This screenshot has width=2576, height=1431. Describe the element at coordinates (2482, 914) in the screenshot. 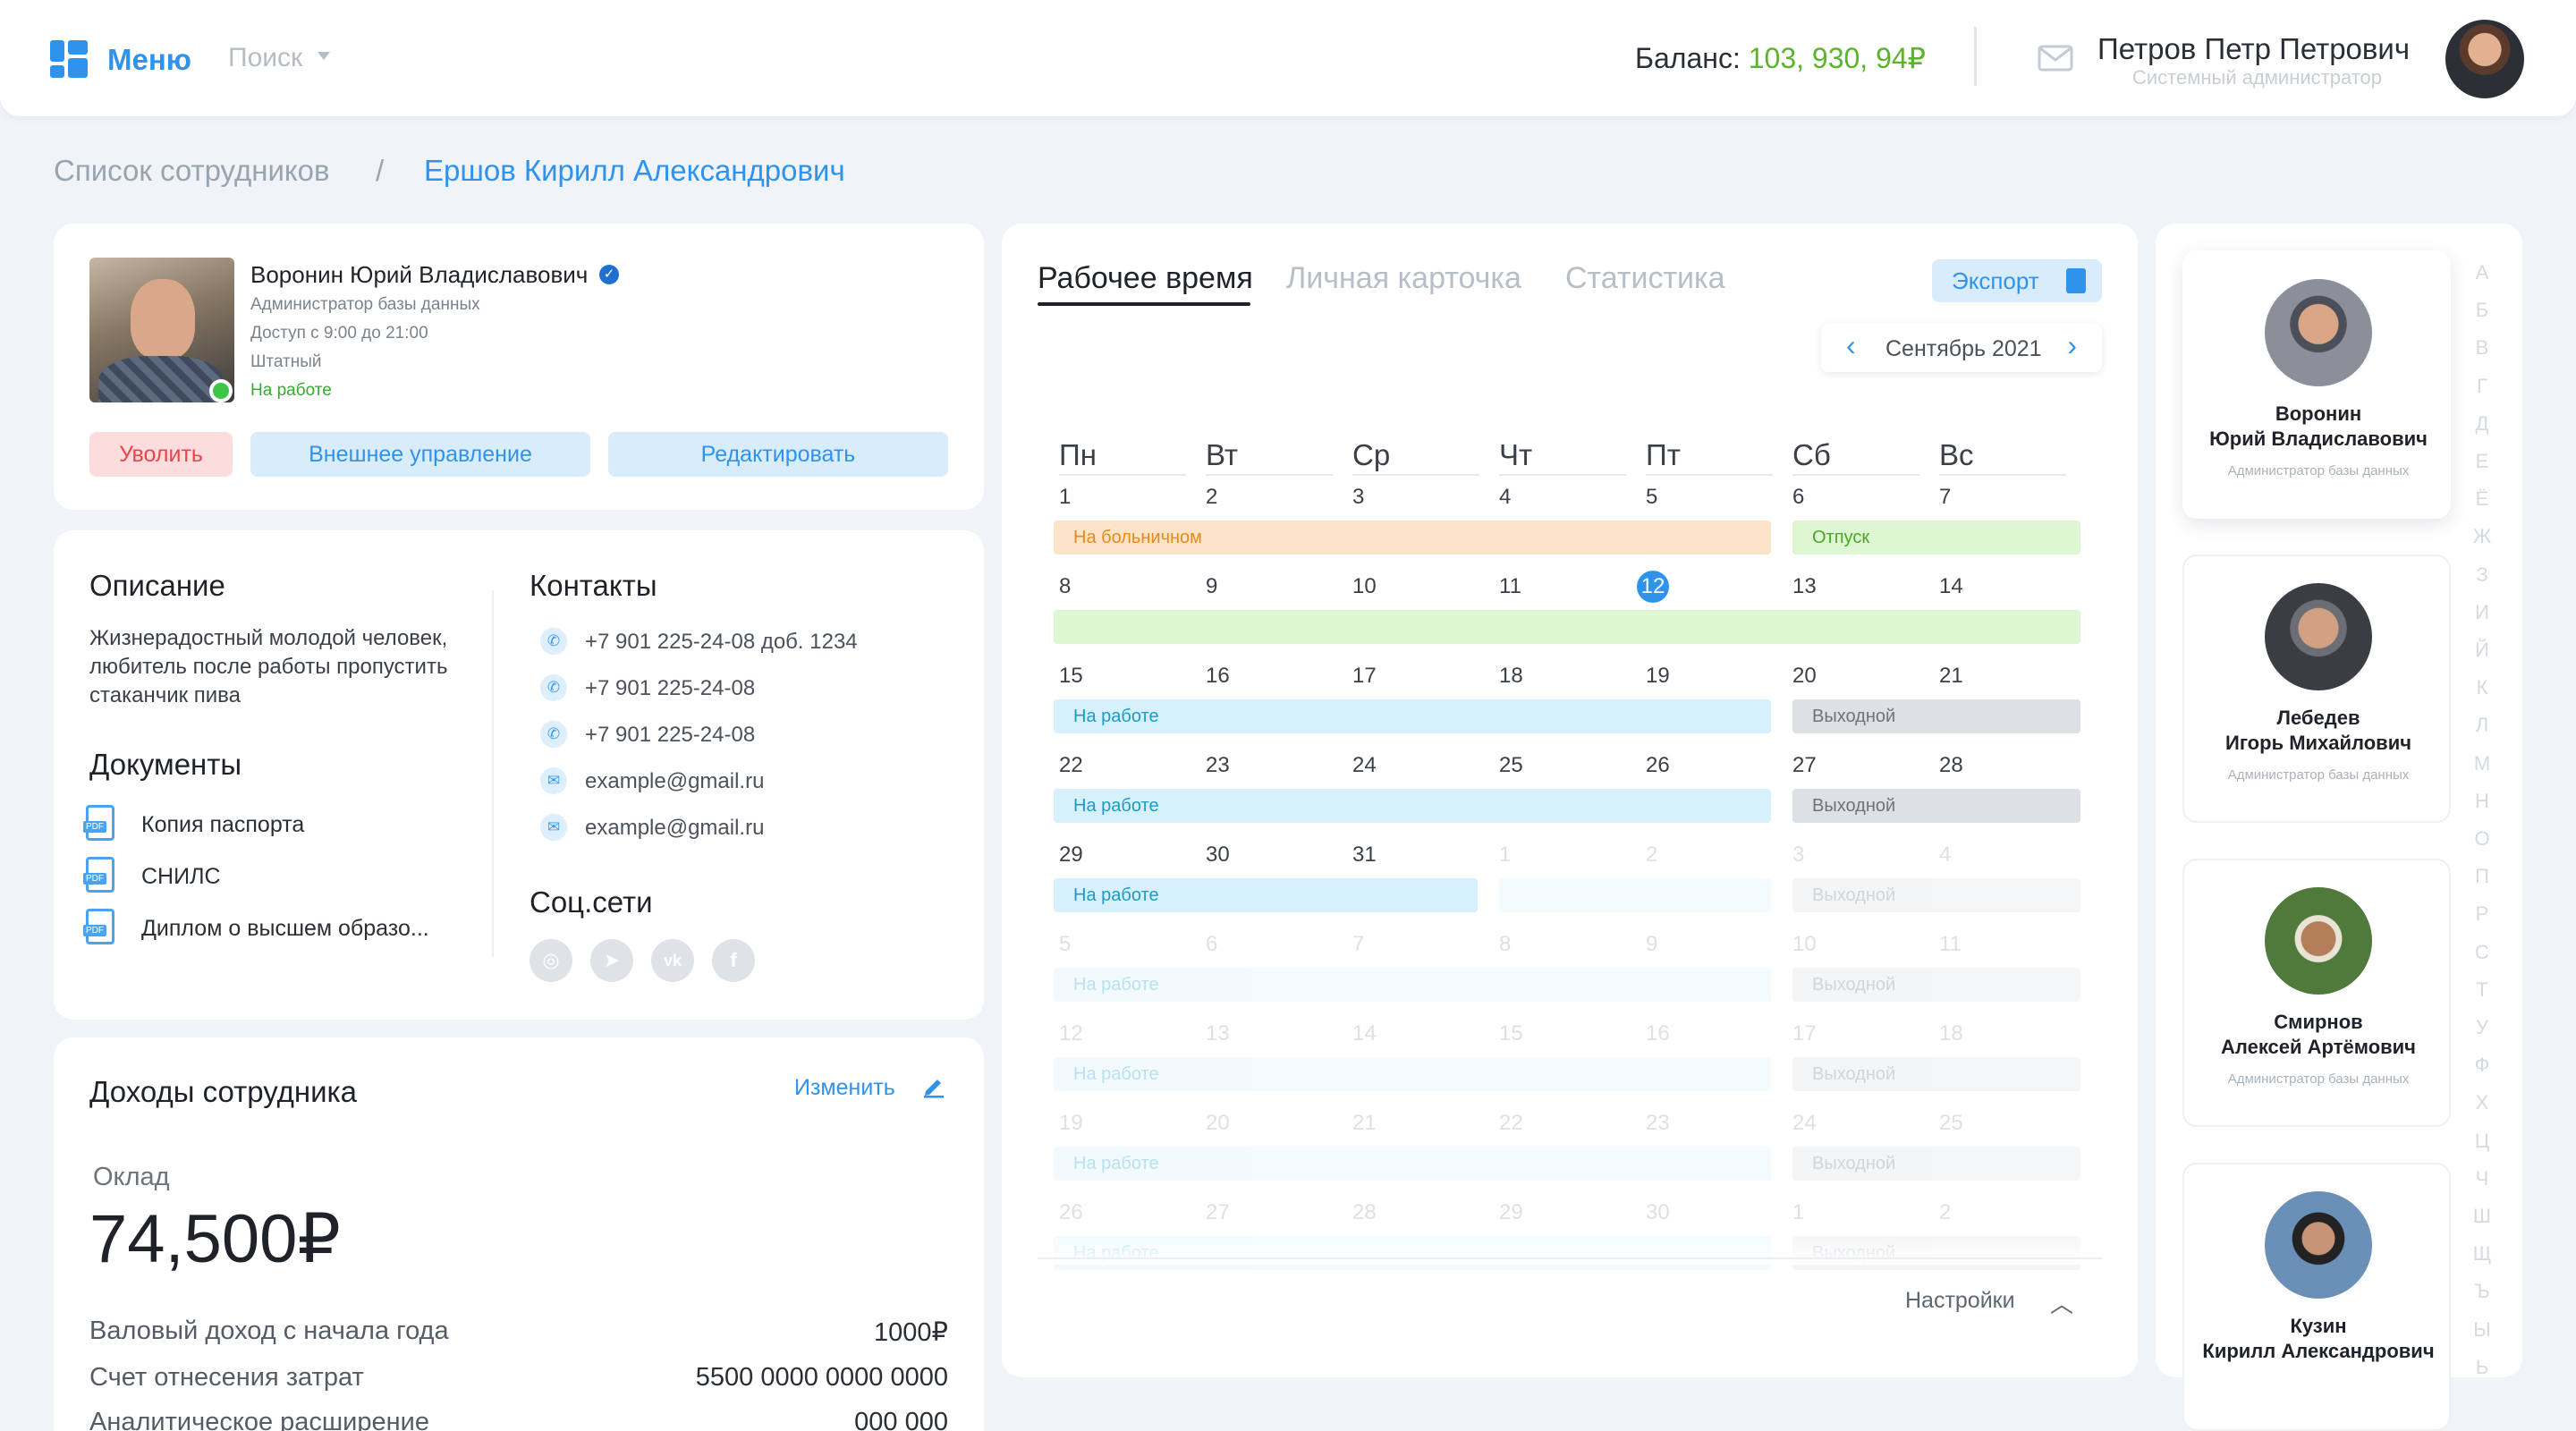

I see `alphabet-letter: Р` at that location.